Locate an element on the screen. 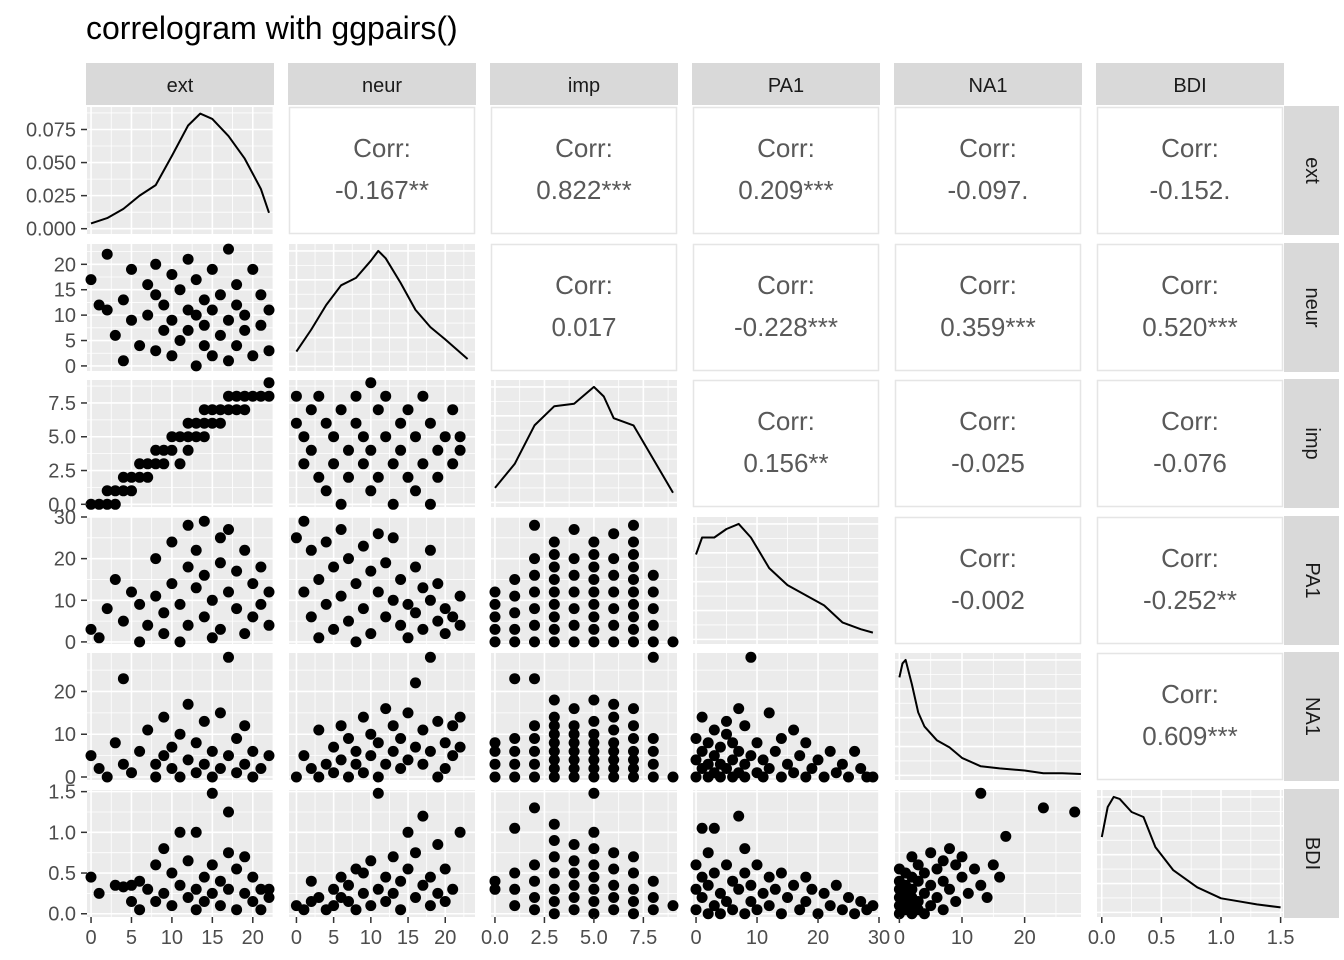 Image resolution: width=1344 pixels, height=960 pixels. corr-value-neur-imp: 0.017 is located at coordinates (583, 327).